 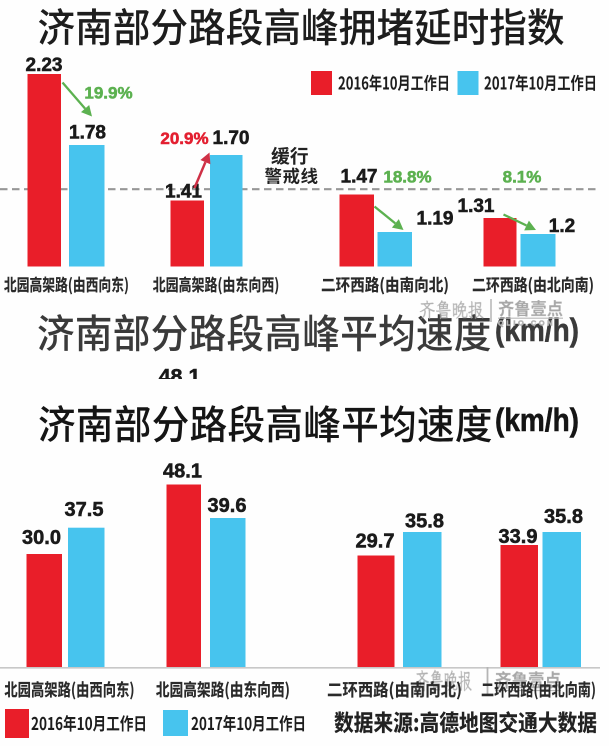 What do you see at coordinates (184, 138) in the screenshot?
I see `svg-text: 20.9%` at bounding box center [184, 138].